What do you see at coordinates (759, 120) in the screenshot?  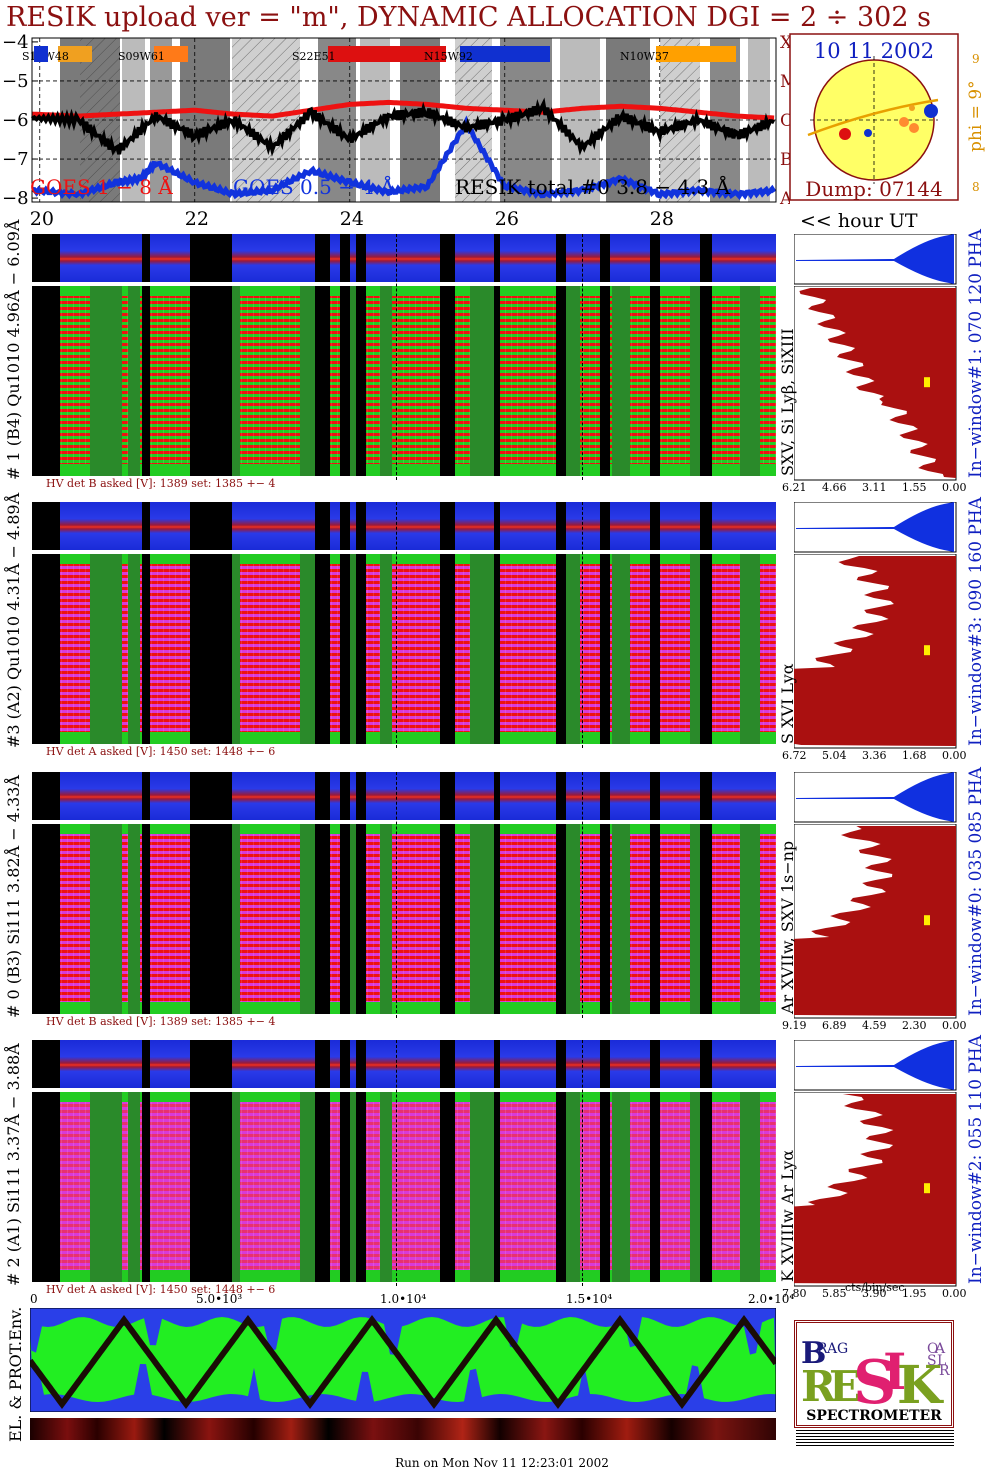 I see `eclipse-band` at bounding box center [759, 120].